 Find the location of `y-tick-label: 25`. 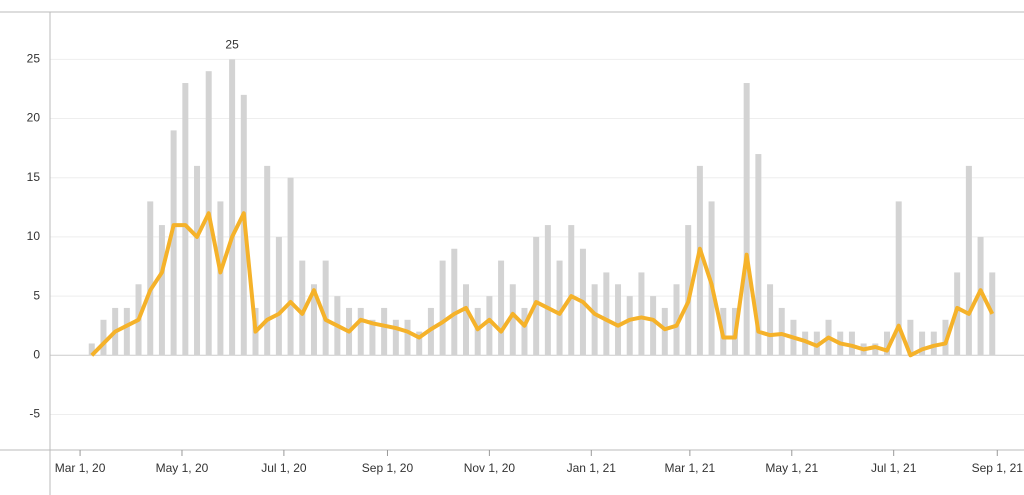

y-tick-label: 25 is located at coordinates (34, 59).